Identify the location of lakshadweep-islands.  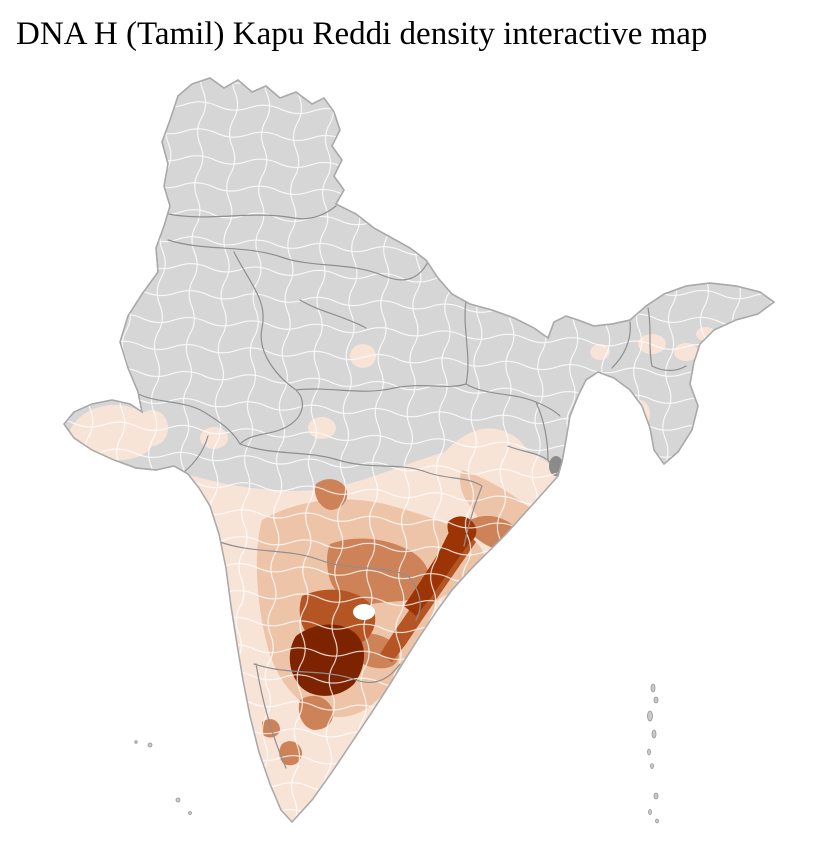
(163, 777).